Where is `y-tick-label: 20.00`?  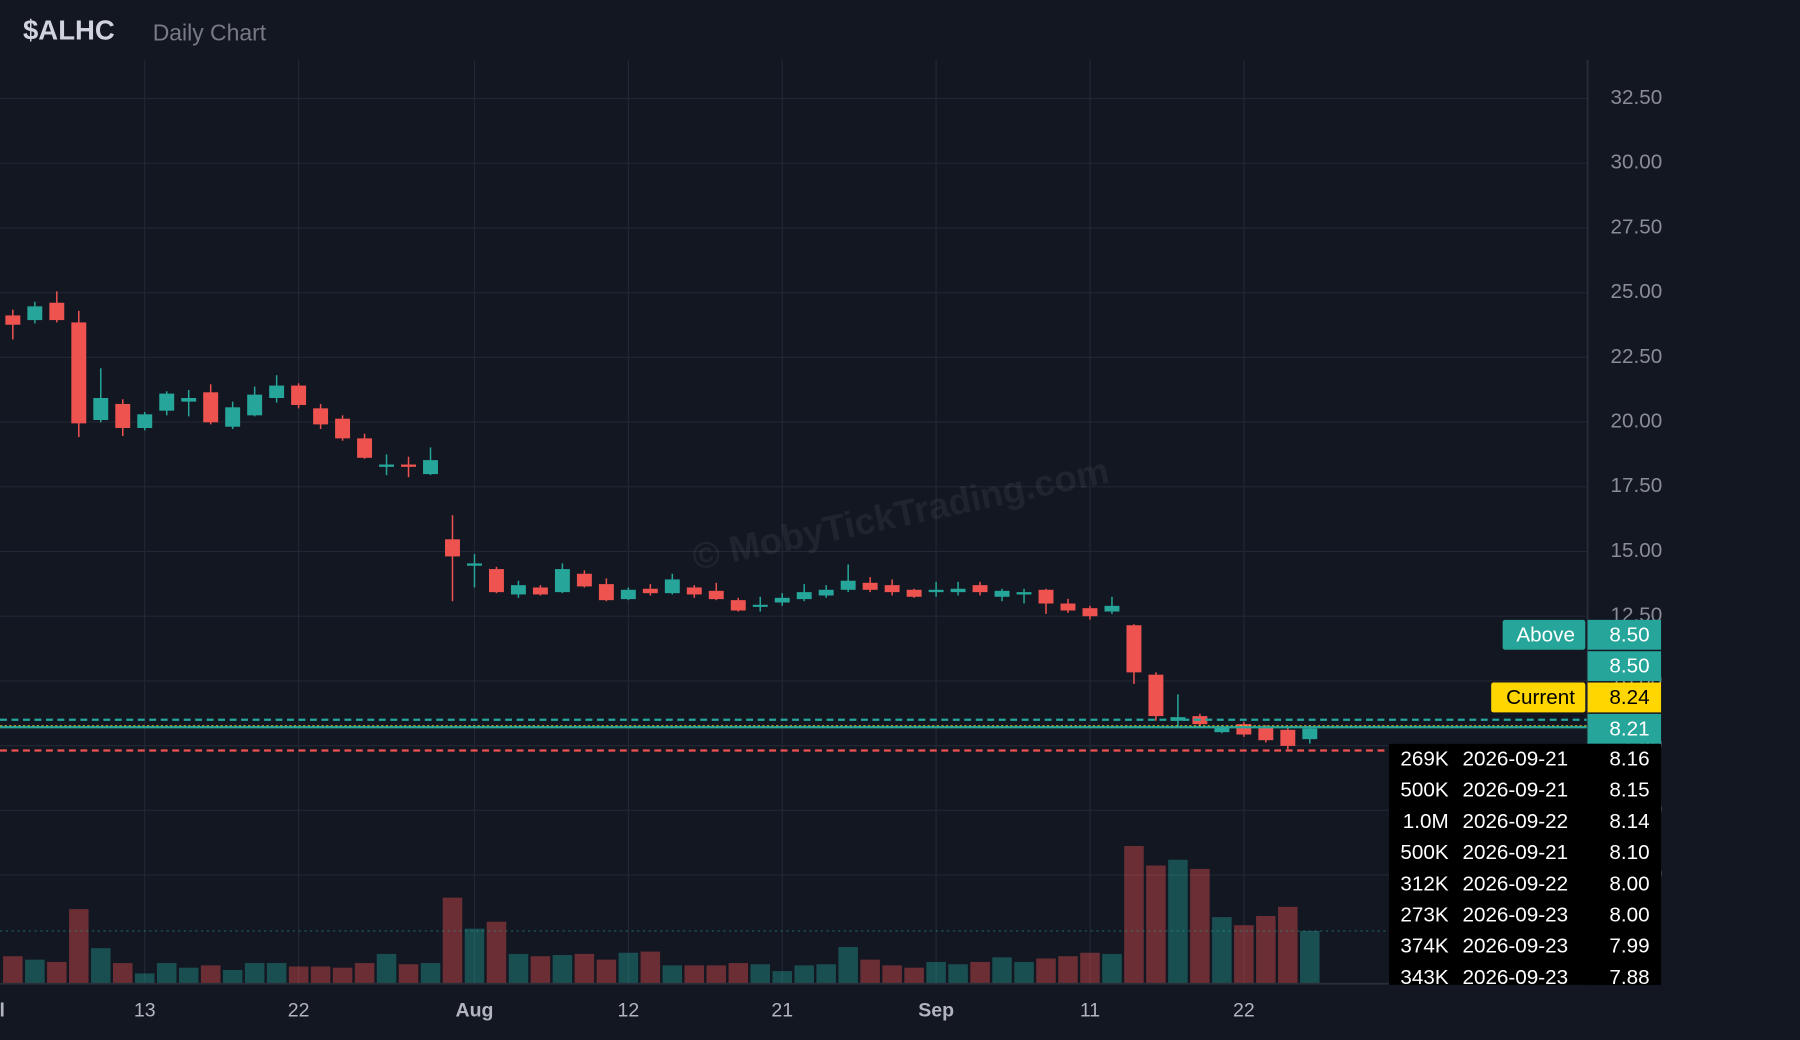
y-tick-label: 20.00 is located at coordinates (1637, 421).